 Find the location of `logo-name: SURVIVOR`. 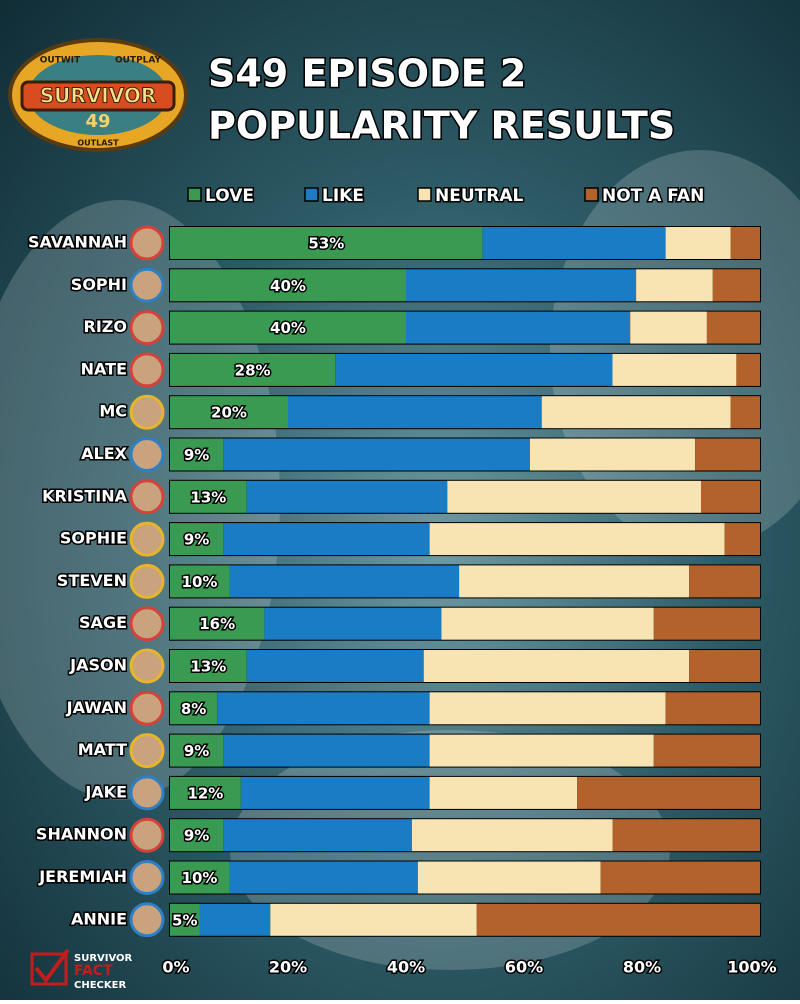

logo-name: SURVIVOR is located at coordinates (98, 96).